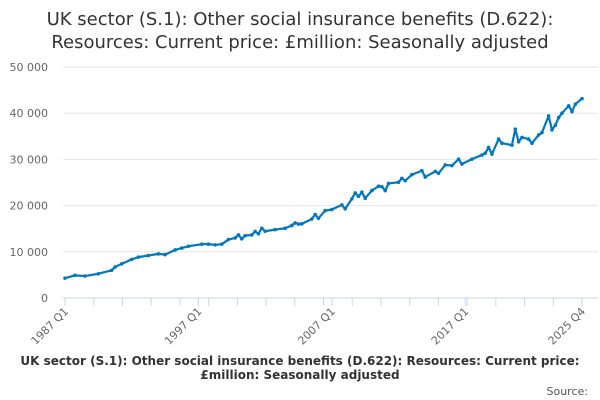  Describe the element at coordinates (44, 298) in the screenshot. I see `y-tick-label: 0` at that location.